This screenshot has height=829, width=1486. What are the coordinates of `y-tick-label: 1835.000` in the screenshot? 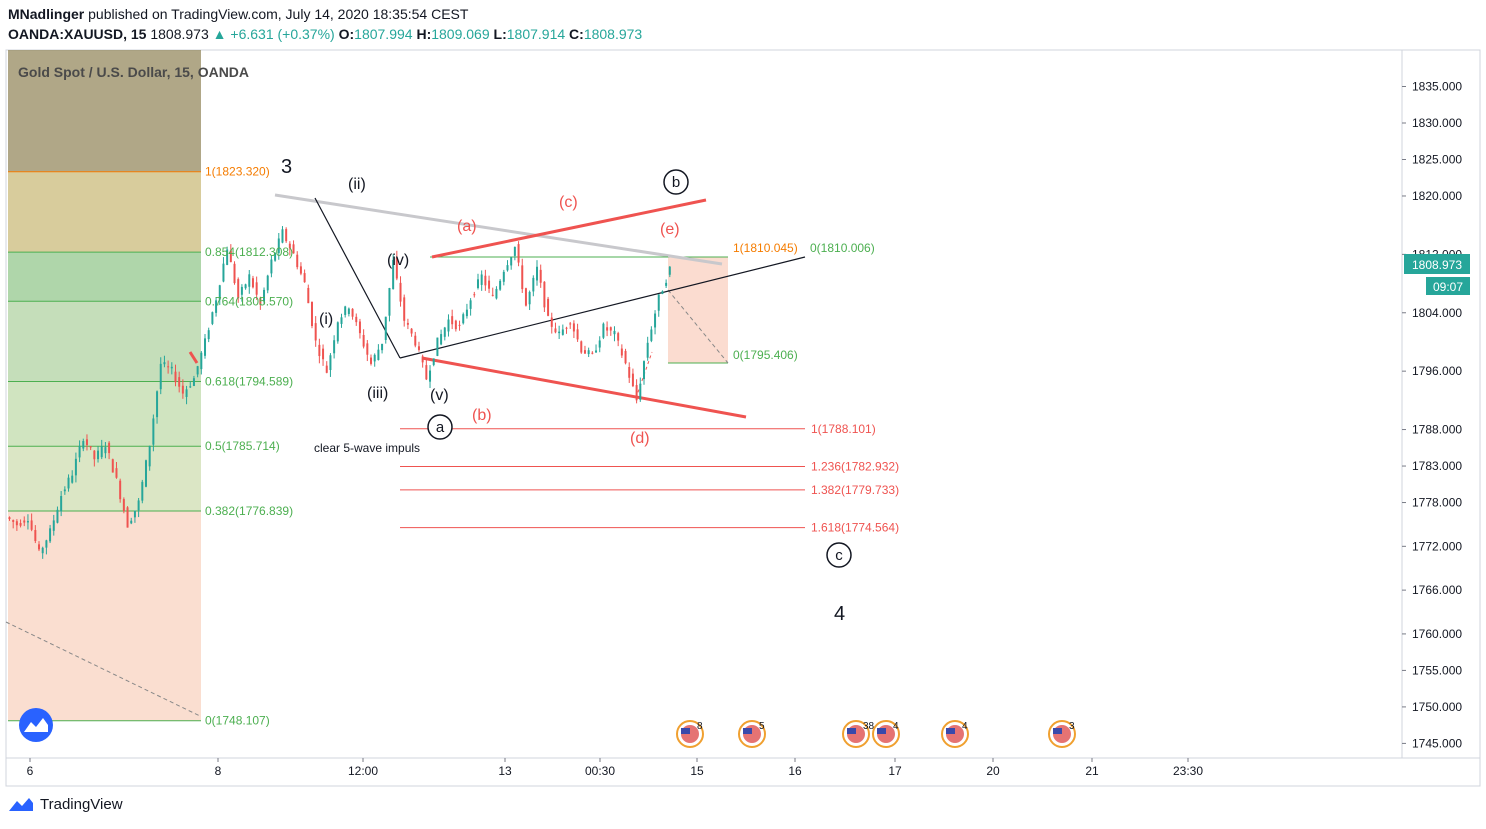 It's located at (1437, 86).